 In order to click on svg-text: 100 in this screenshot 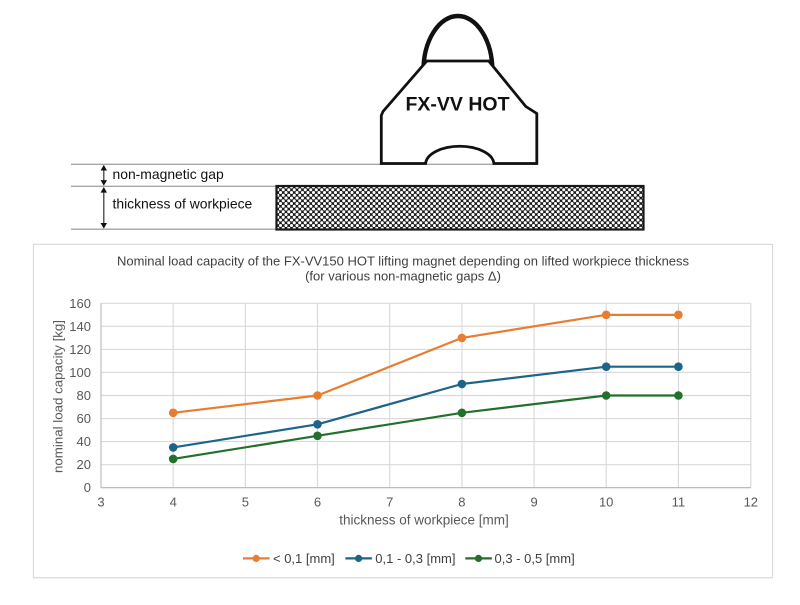, I will do `click(80, 372)`.